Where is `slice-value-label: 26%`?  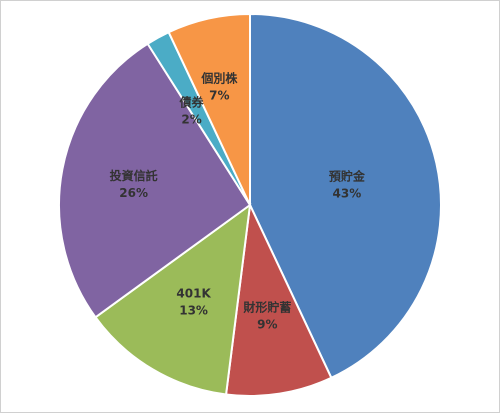
slice-value-label: 26% is located at coordinates (133, 193).